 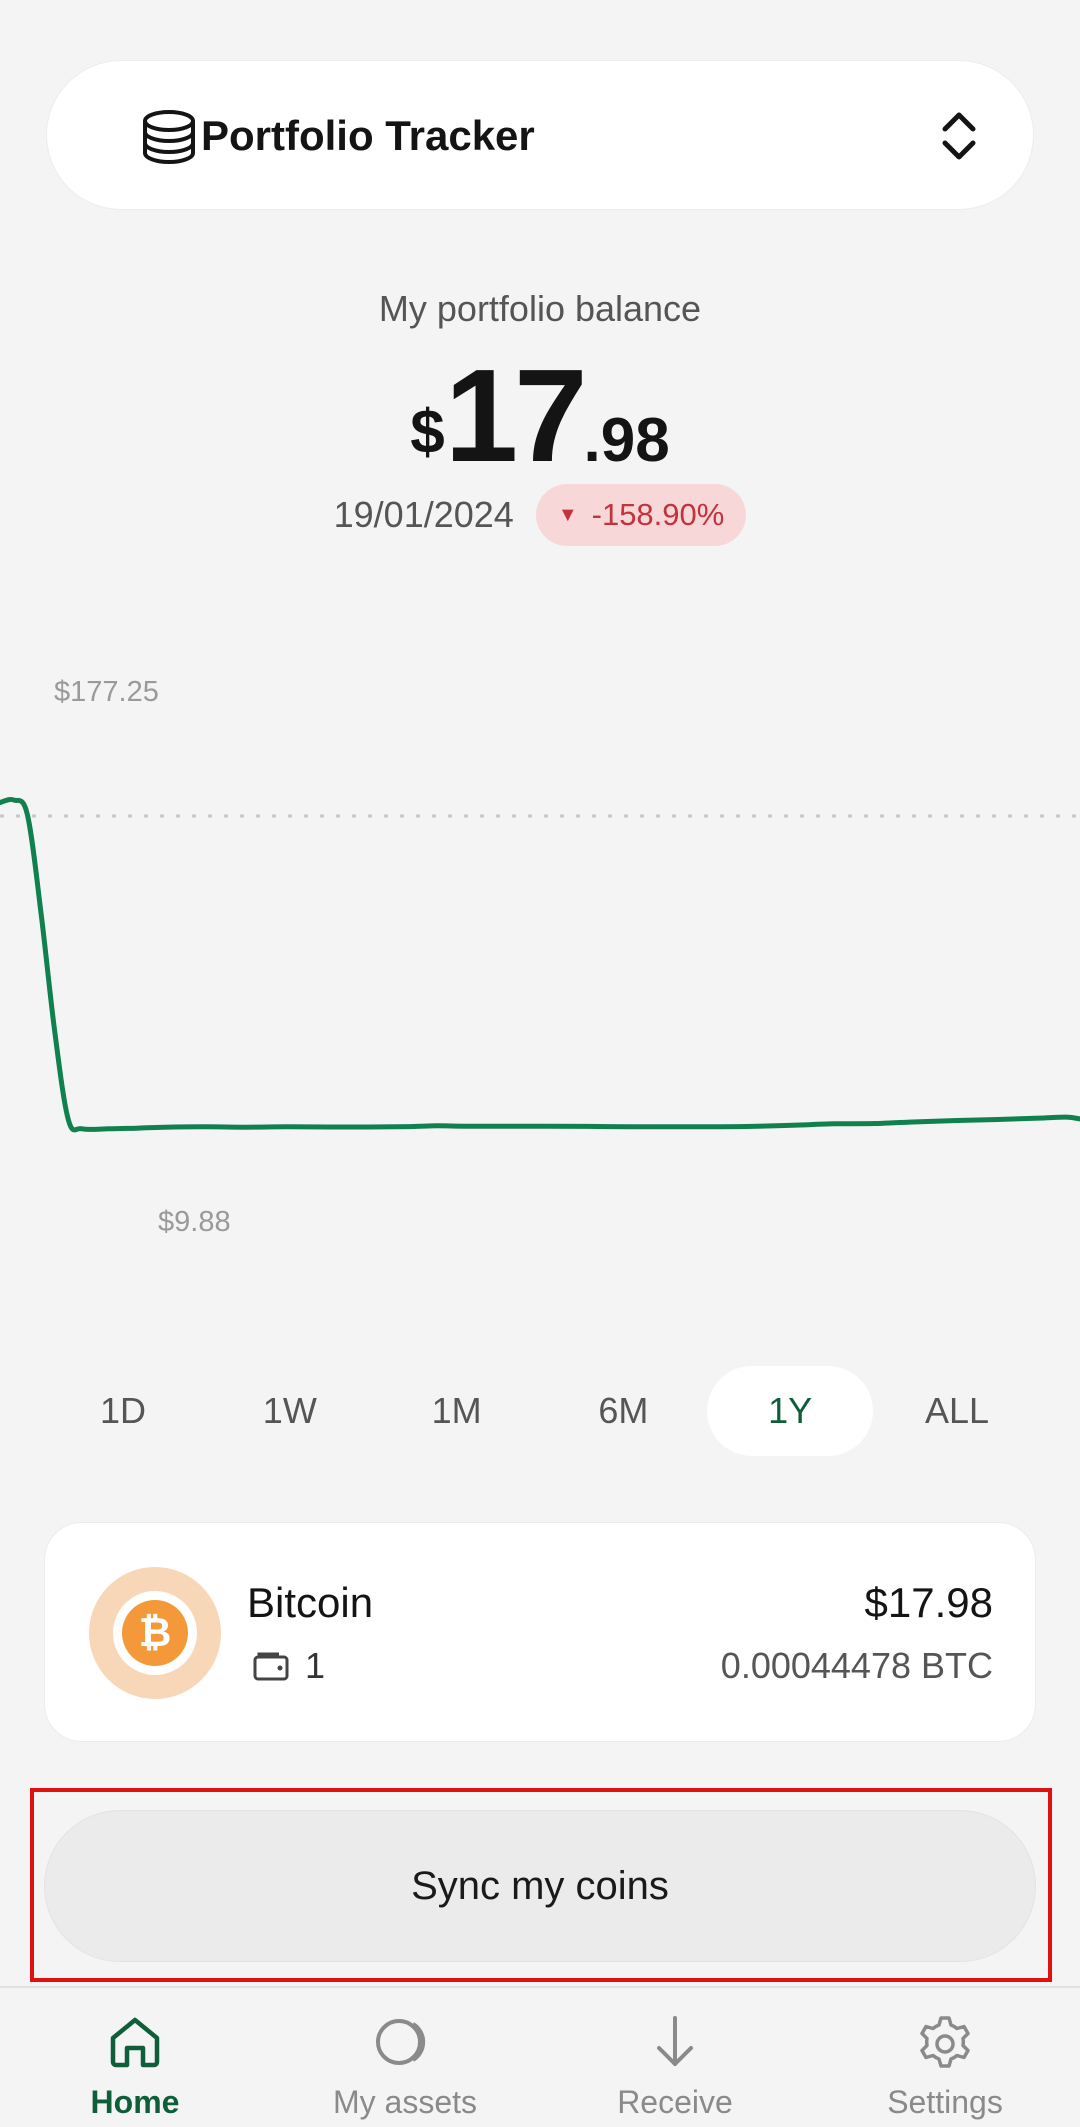 I want to click on tab-all: ALL, so click(x=957, y=1410).